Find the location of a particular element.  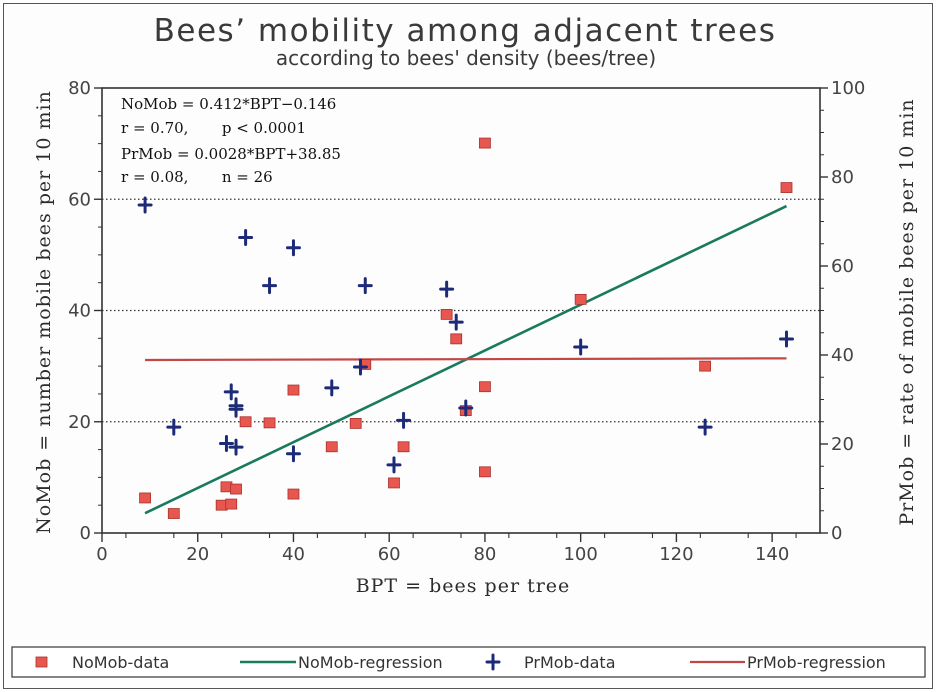

x-tick-label: 60 is located at coordinates (389, 554).